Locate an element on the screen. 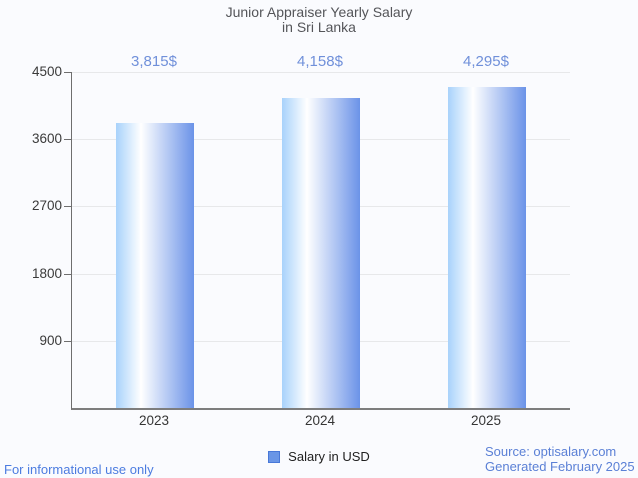  chart-title-line2: in Sri Lanka is located at coordinates (319, 27).